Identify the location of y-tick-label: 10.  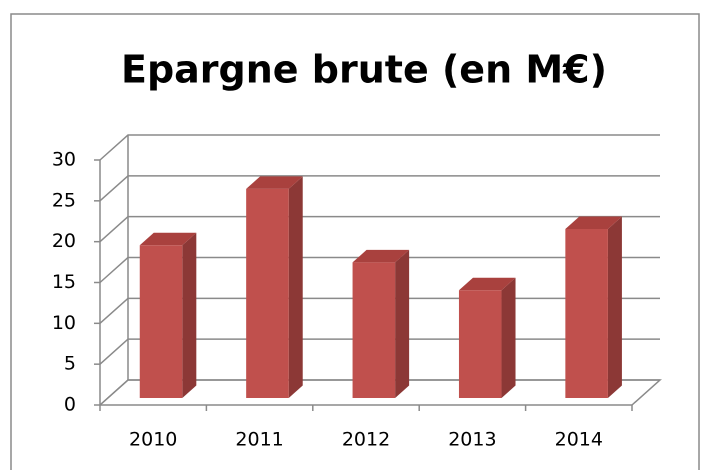
(64, 323).